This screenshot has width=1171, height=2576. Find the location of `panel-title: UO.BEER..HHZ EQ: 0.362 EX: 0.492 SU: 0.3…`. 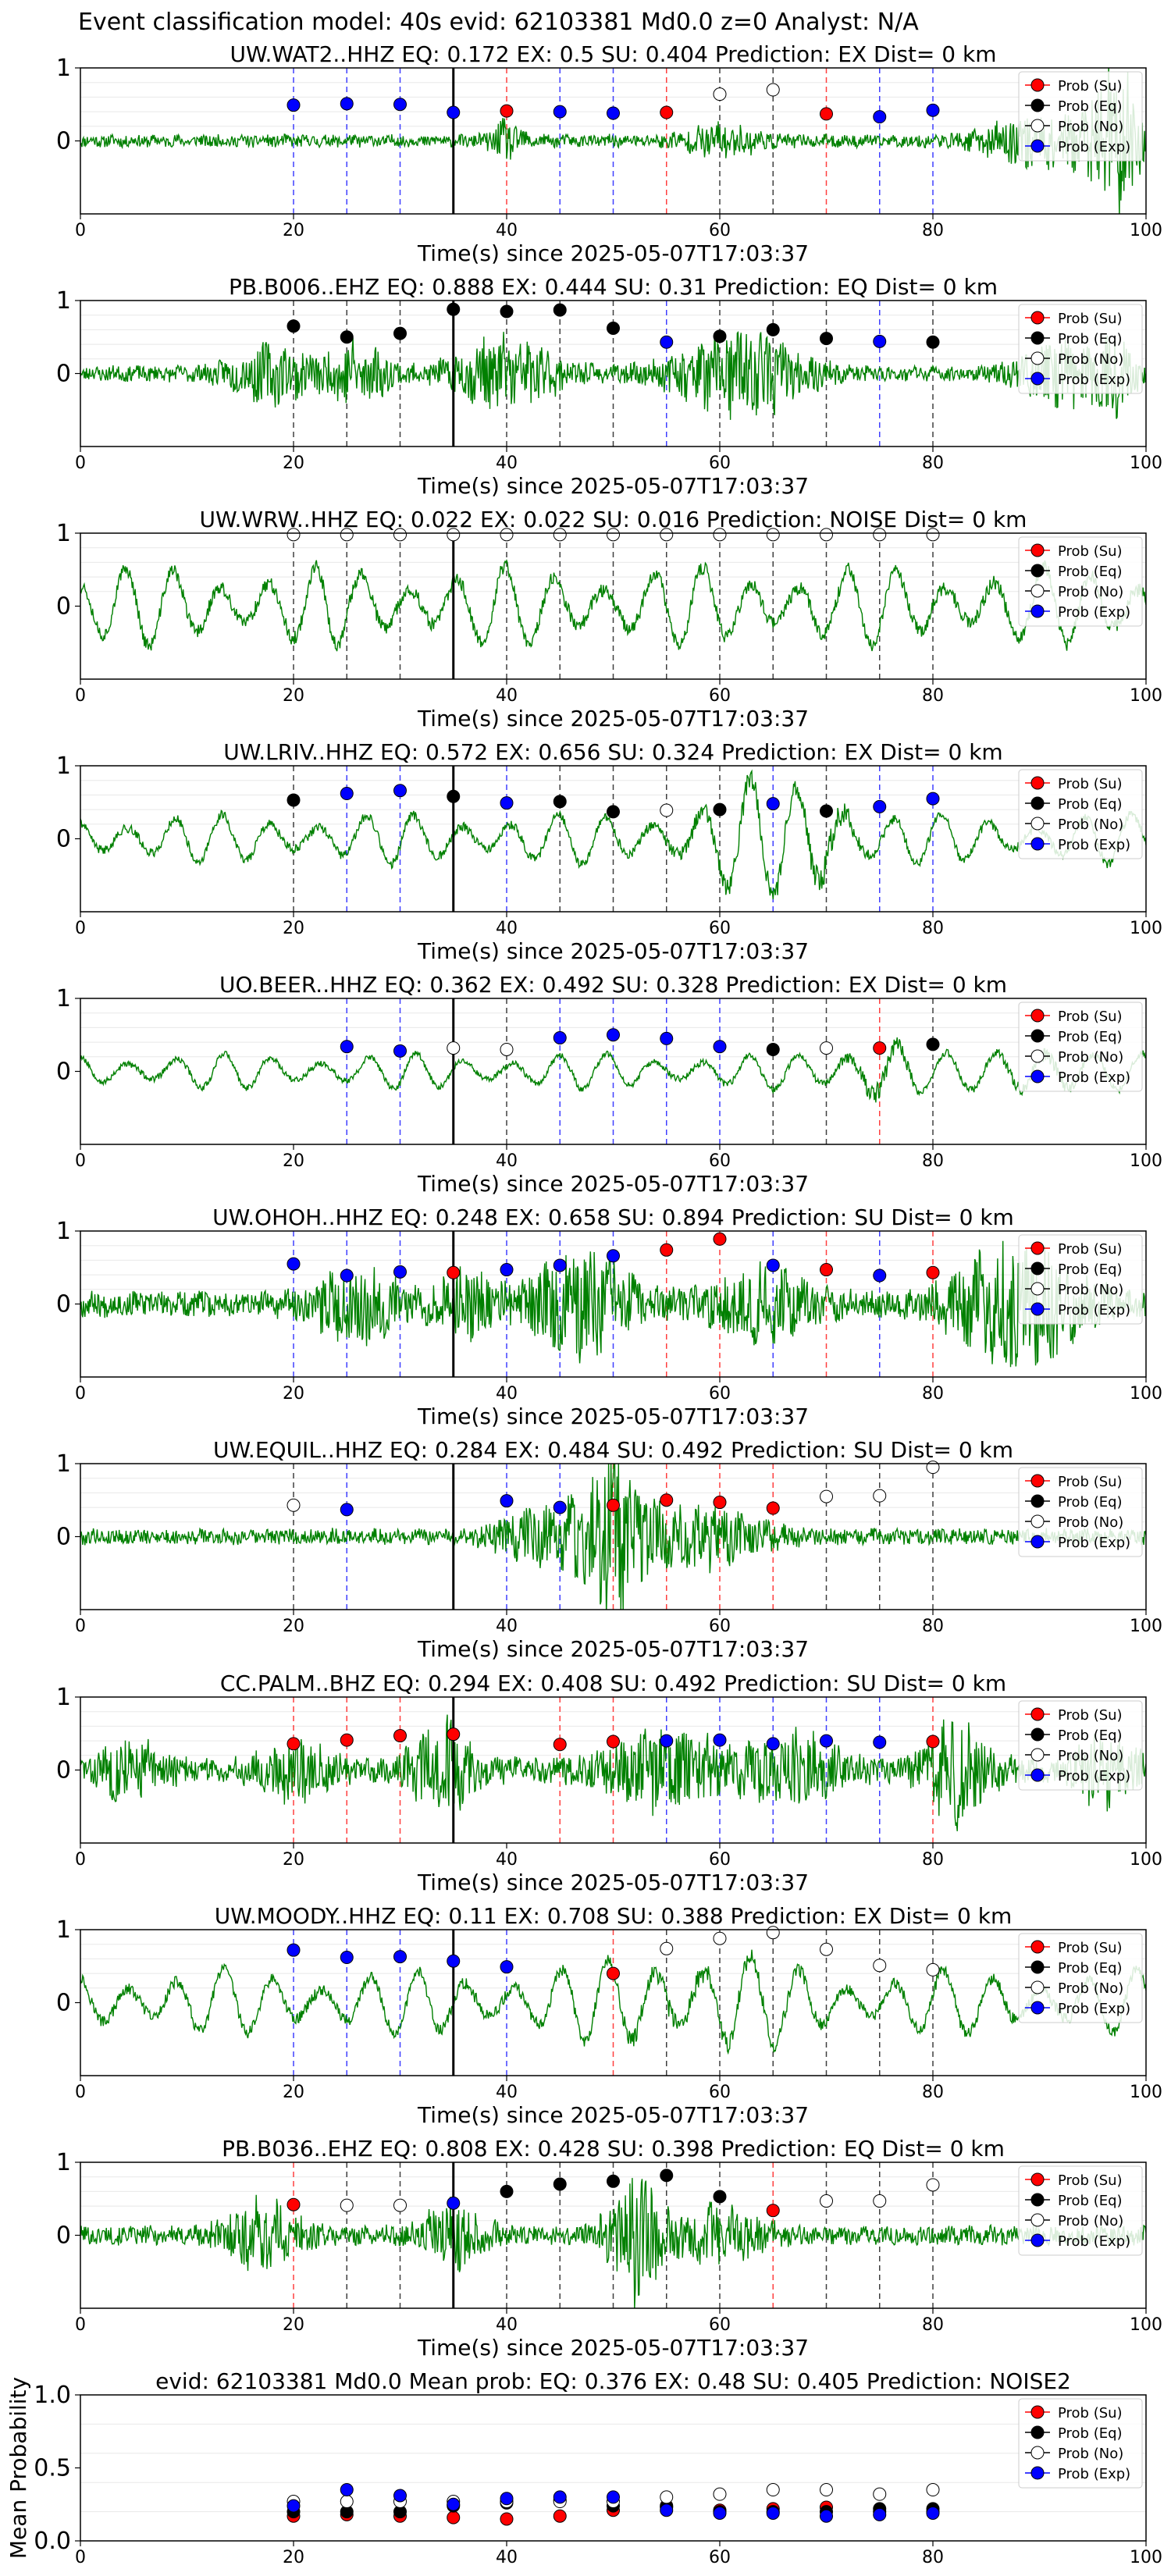

panel-title: UO.BEER..HHZ EQ: 0.362 EX: 0.492 SU: 0.3… is located at coordinates (613, 985).